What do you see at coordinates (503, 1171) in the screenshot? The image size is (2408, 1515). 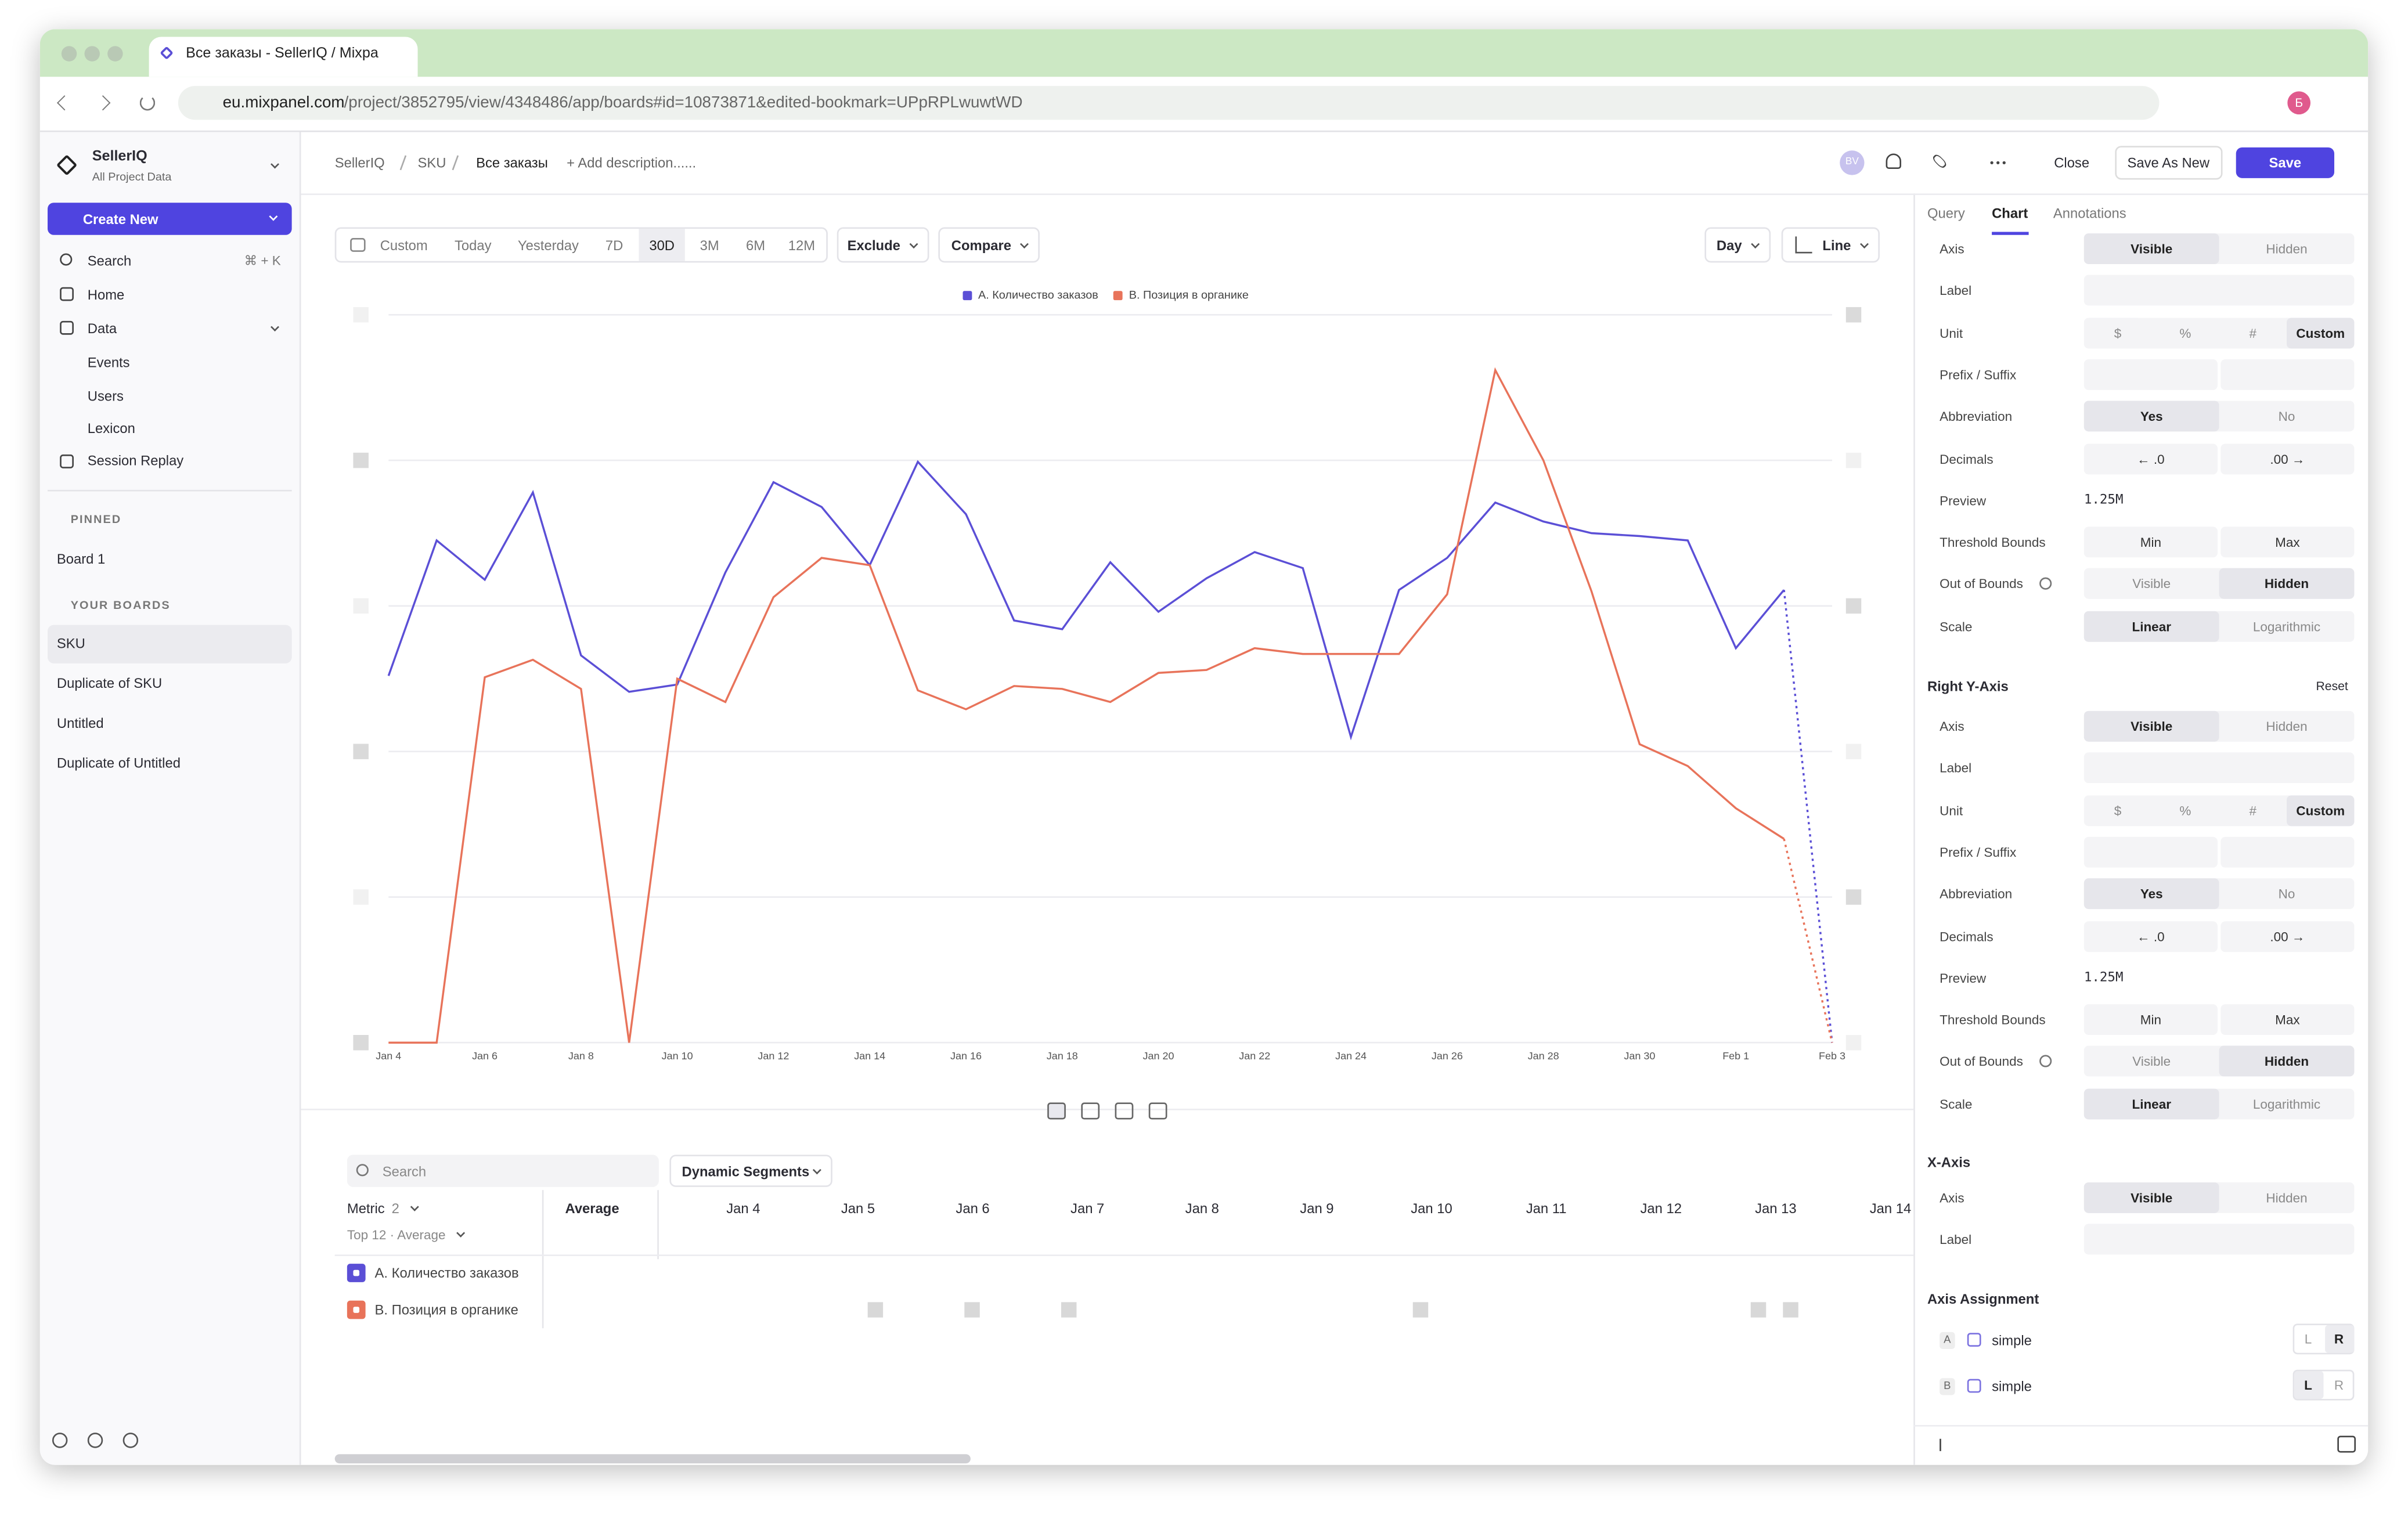 I see `table-search` at bounding box center [503, 1171].